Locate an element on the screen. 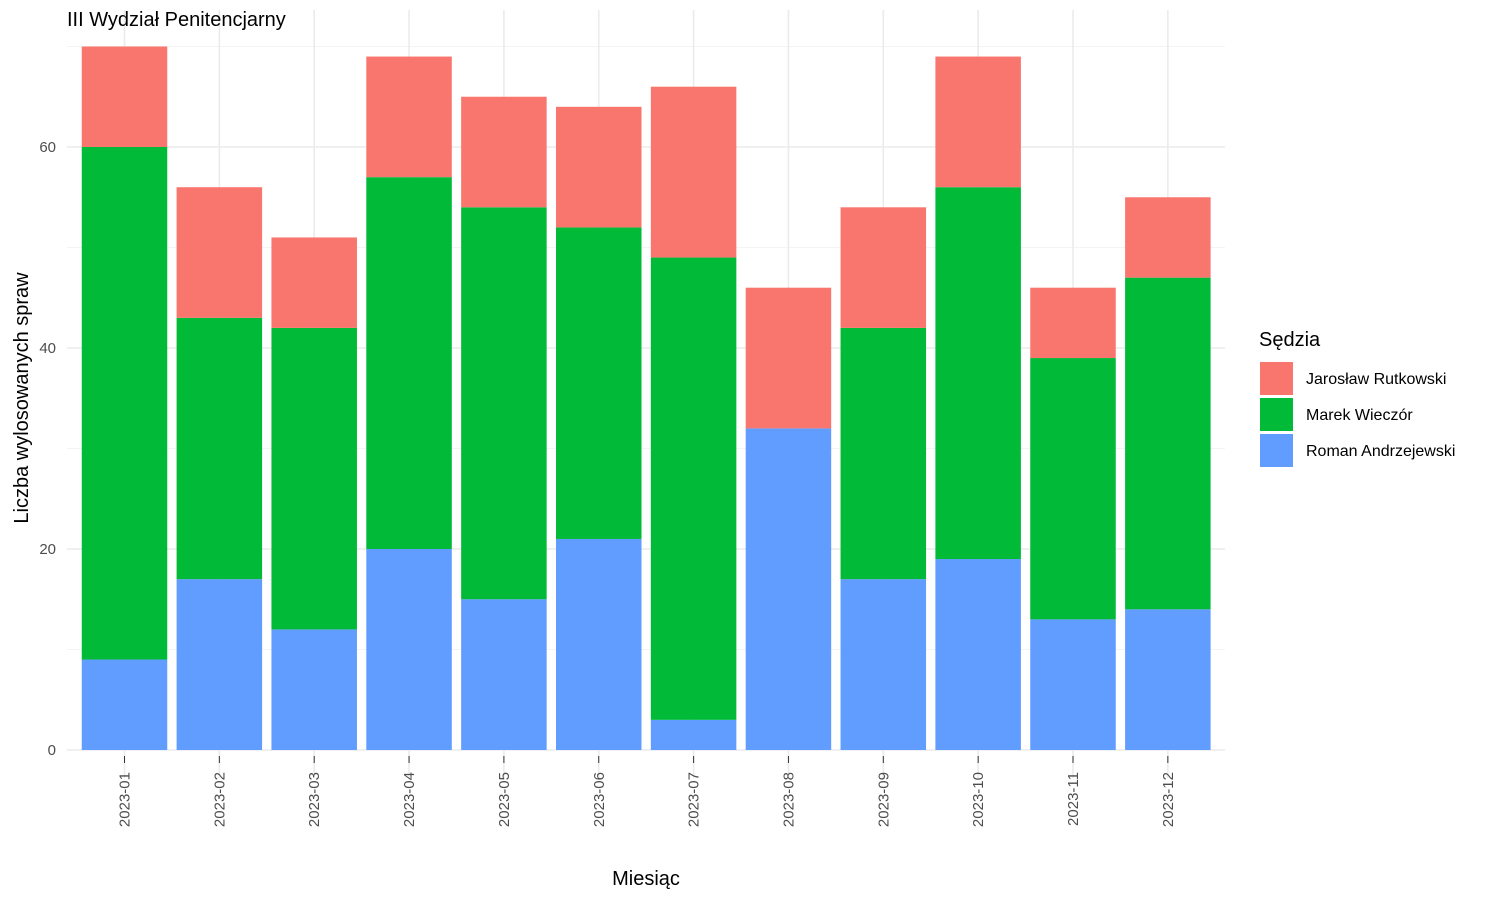  y-axis-title: Liczba wylosowanych spraw is located at coordinates (22, 398).